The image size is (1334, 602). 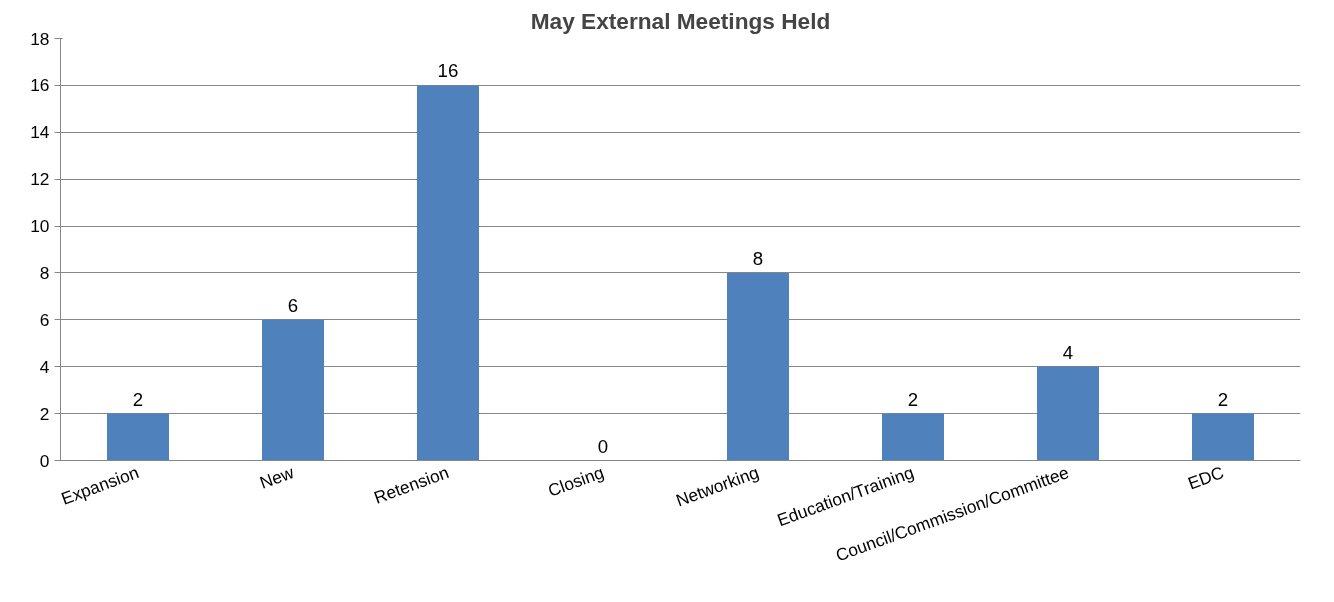 I want to click on y-tick-label: 4, so click(x=44, y=366).